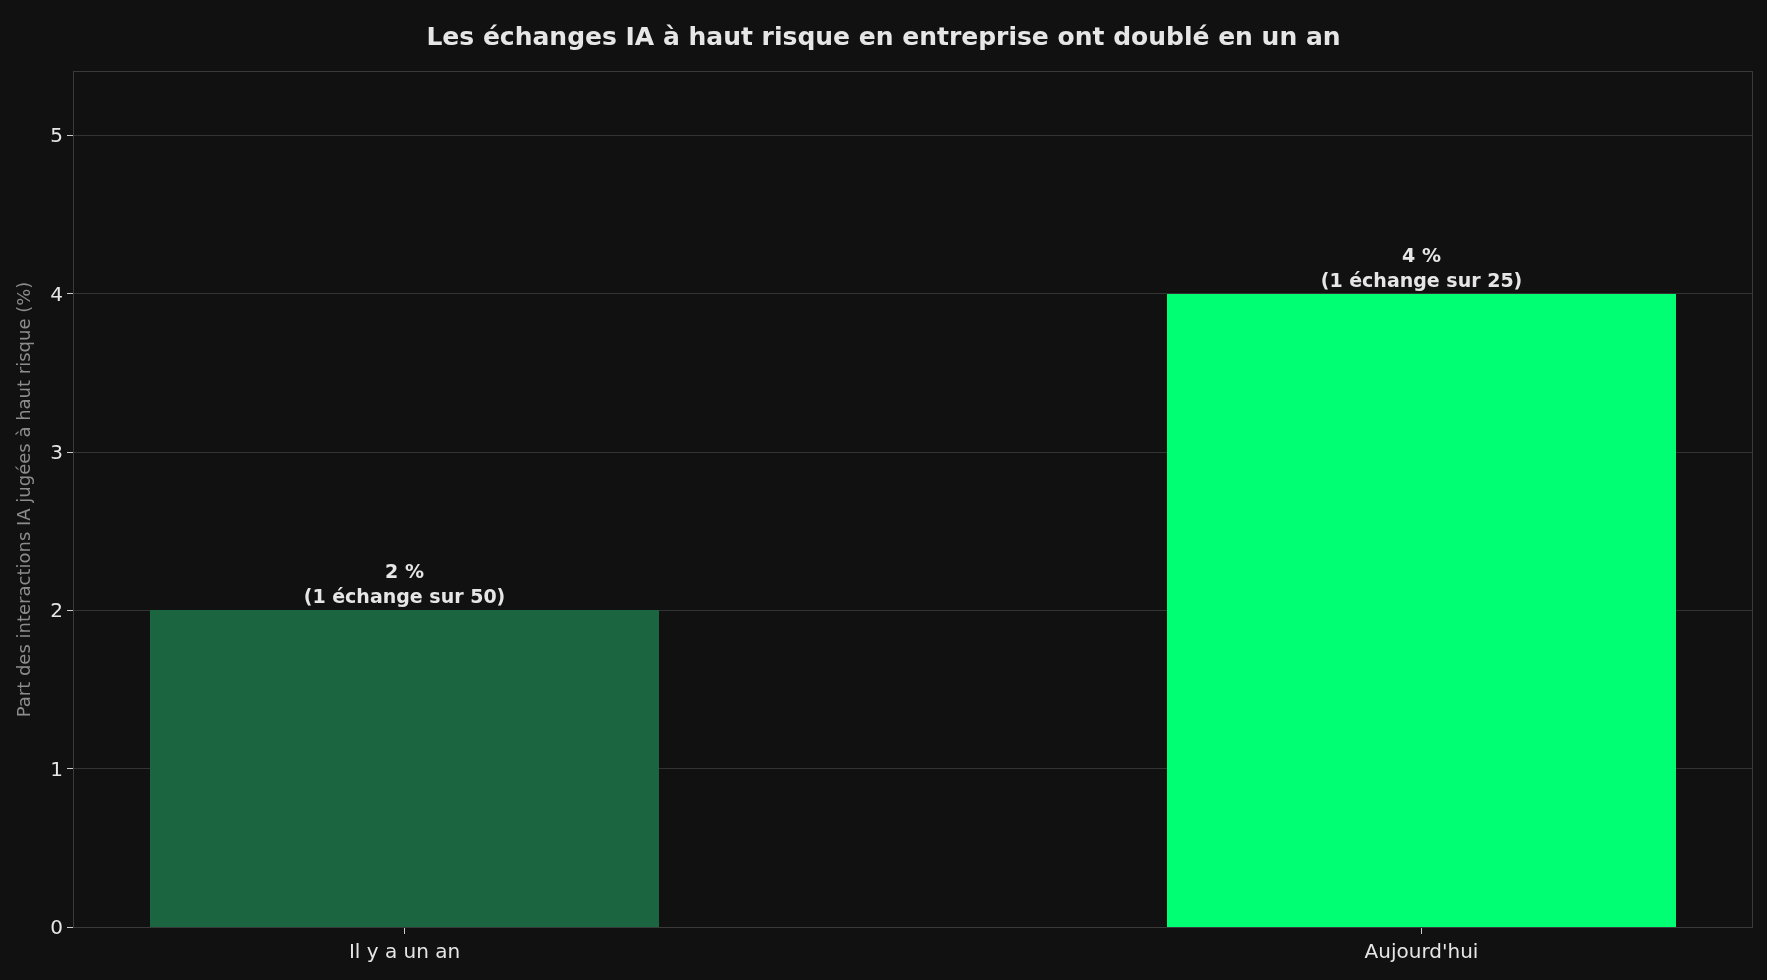  I want to click on y-axis-title: Part des interactions IA jugées à haut risque (%), so click(24, 499).